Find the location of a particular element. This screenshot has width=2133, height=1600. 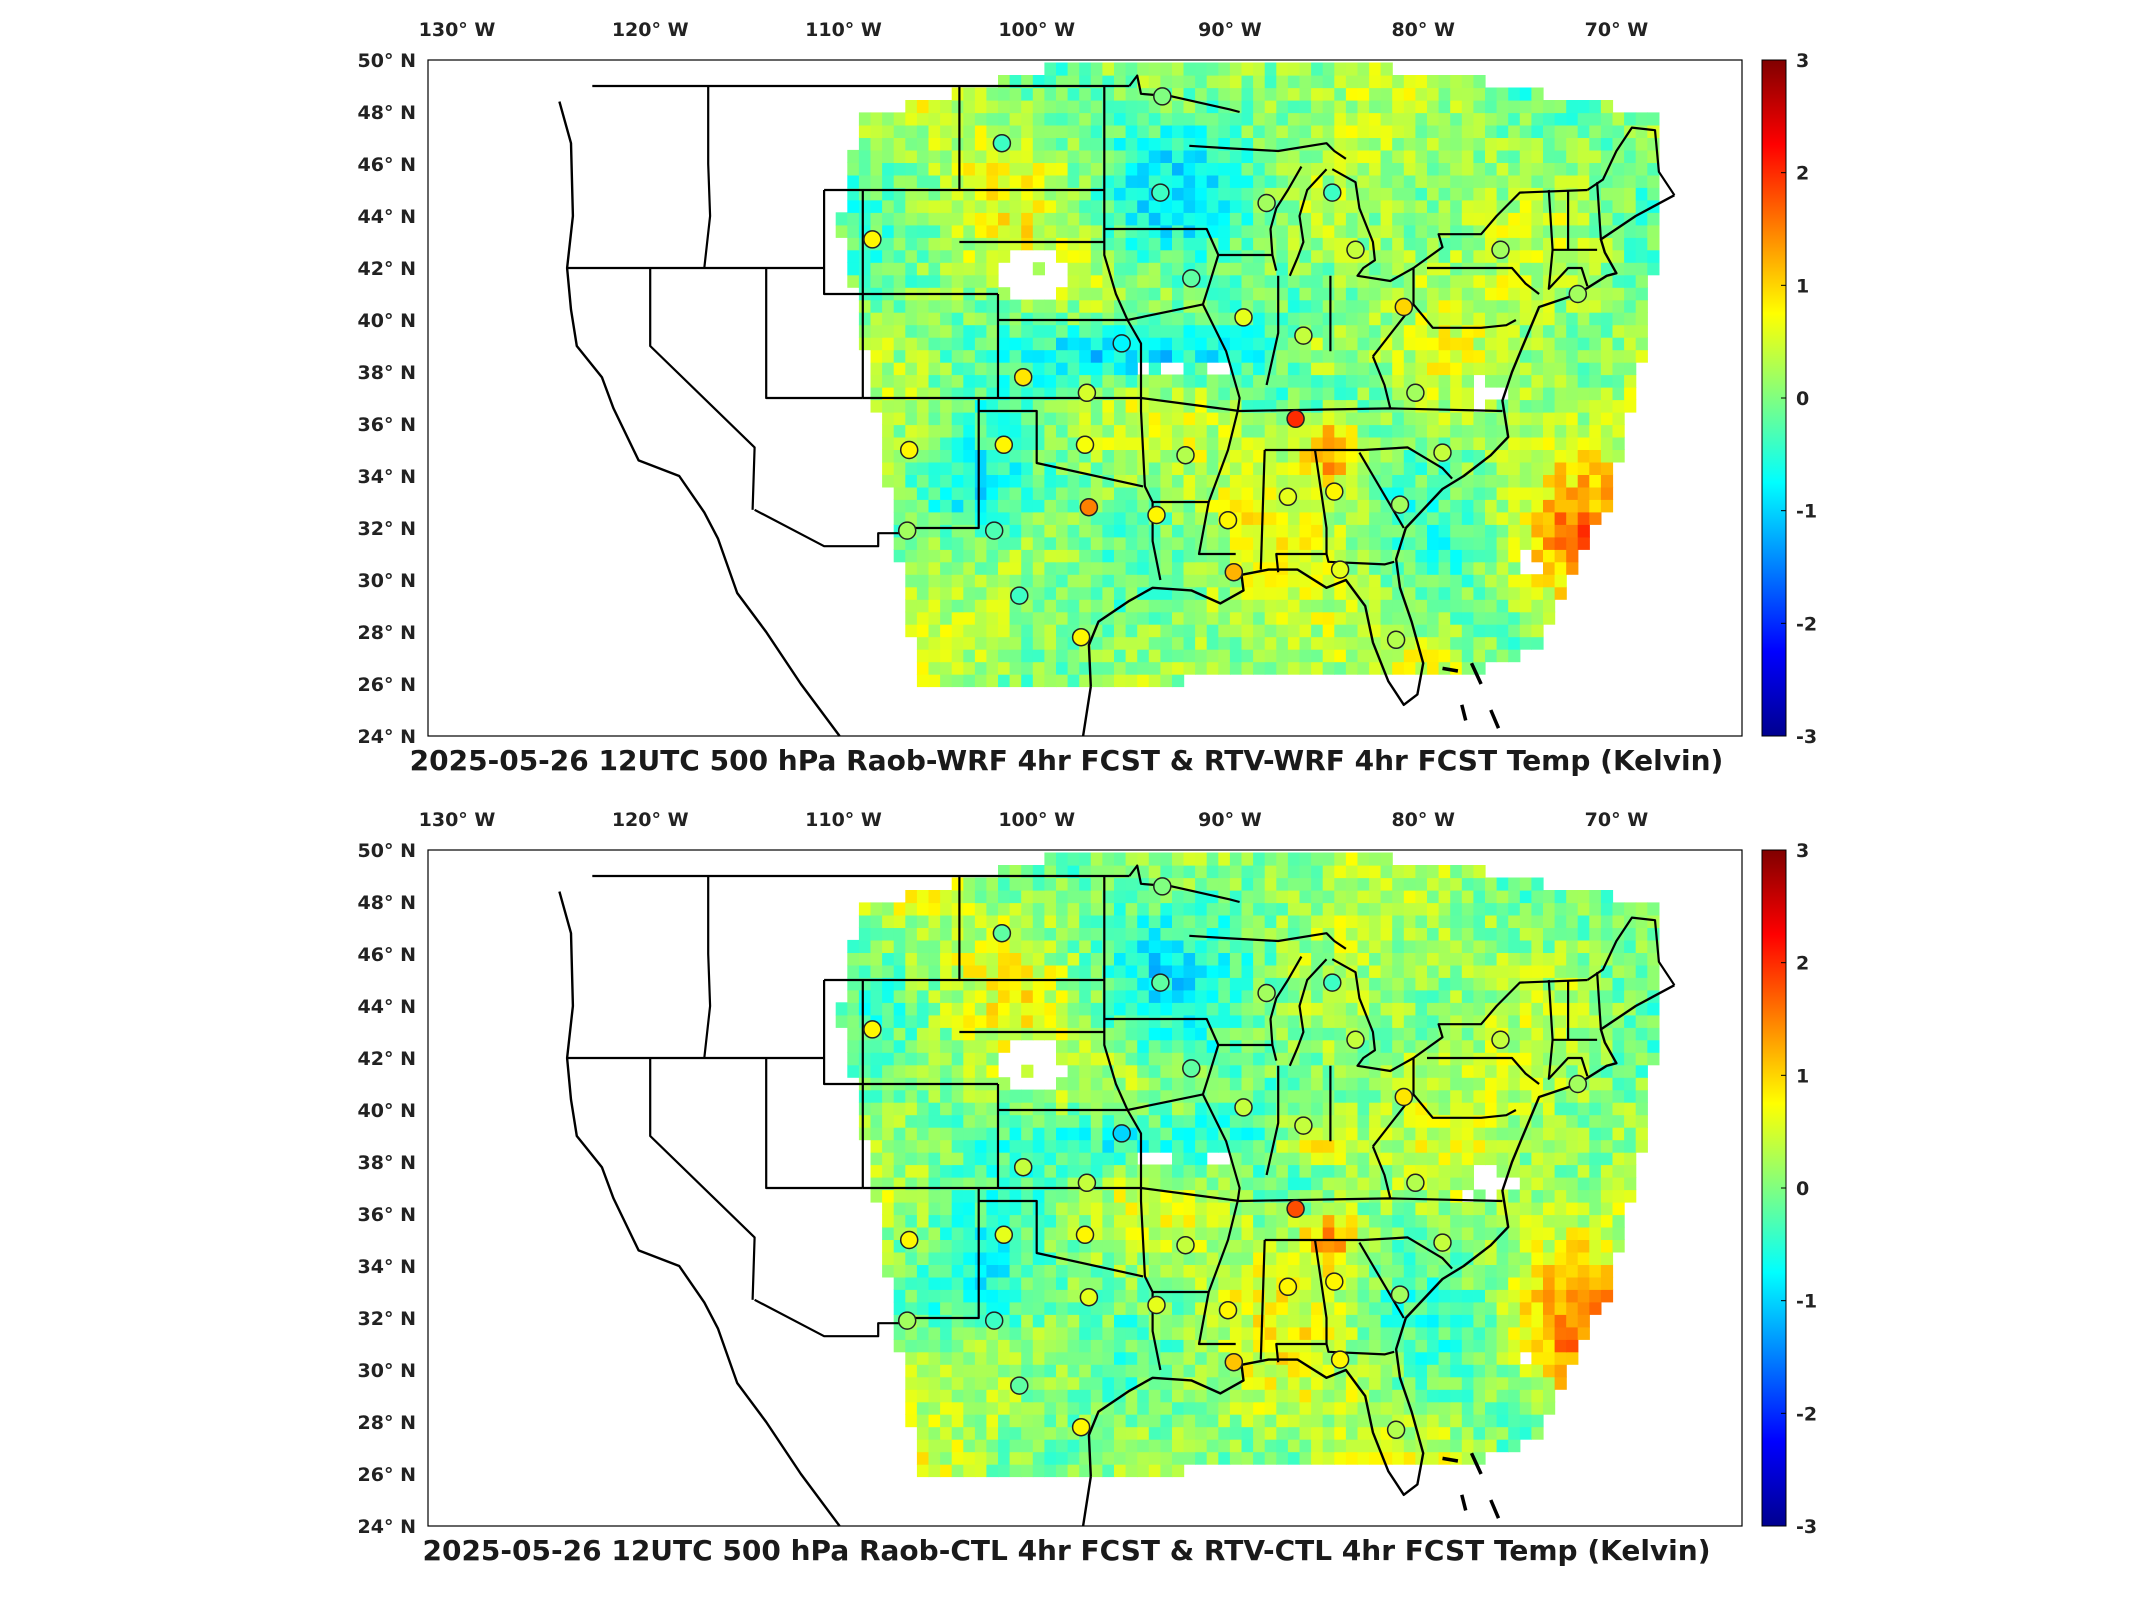

lat-tick-label: 46° N is located at coordinates (387, 955).